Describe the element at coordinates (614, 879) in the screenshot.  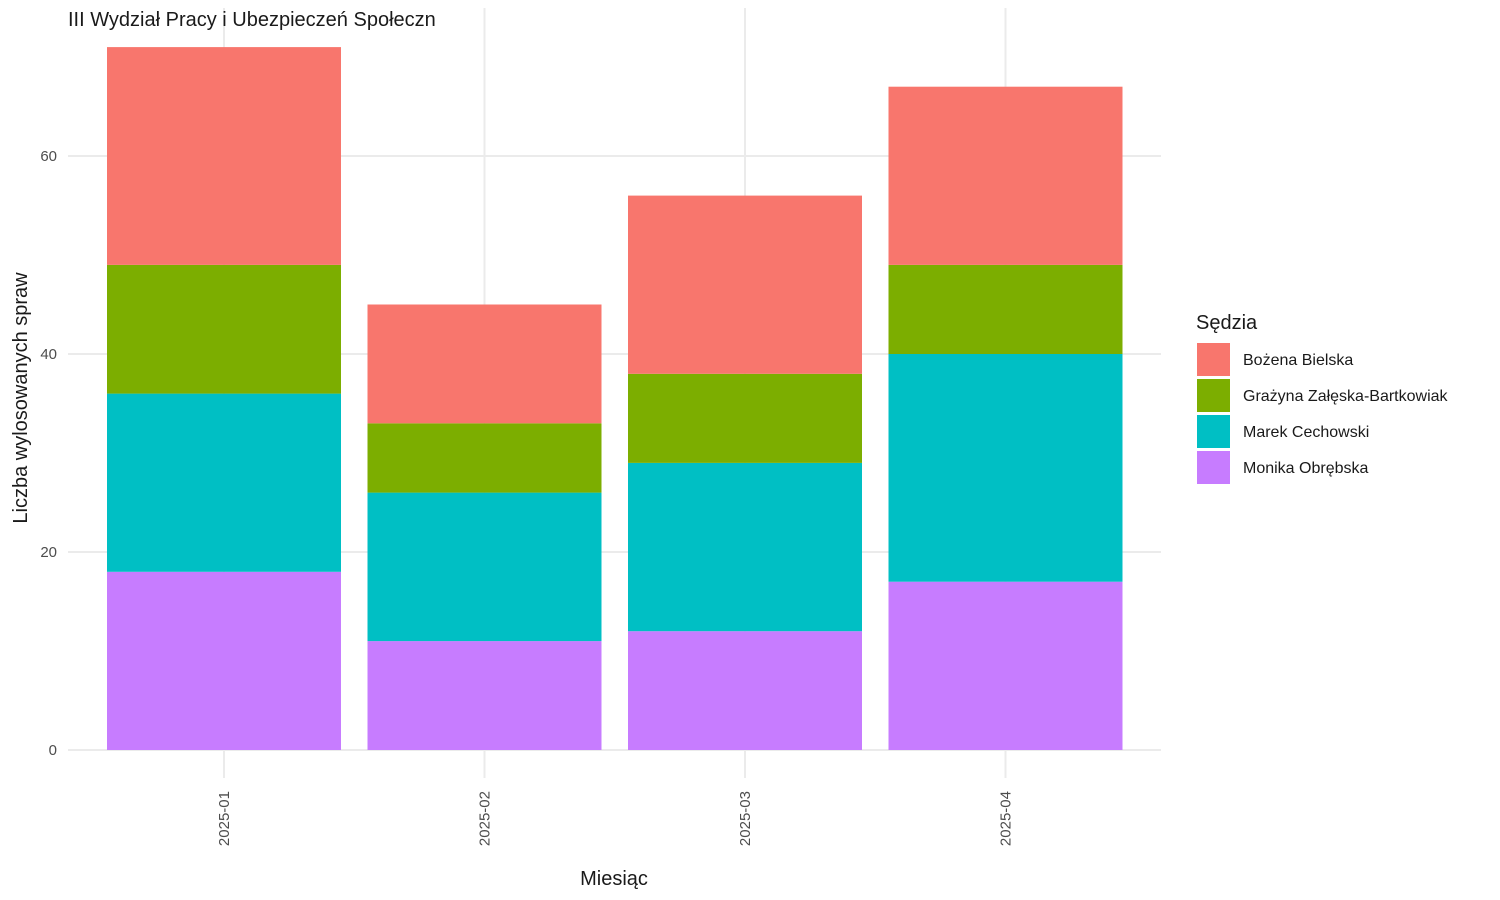
I see `x-axis-title: Miesiąc` at that location.